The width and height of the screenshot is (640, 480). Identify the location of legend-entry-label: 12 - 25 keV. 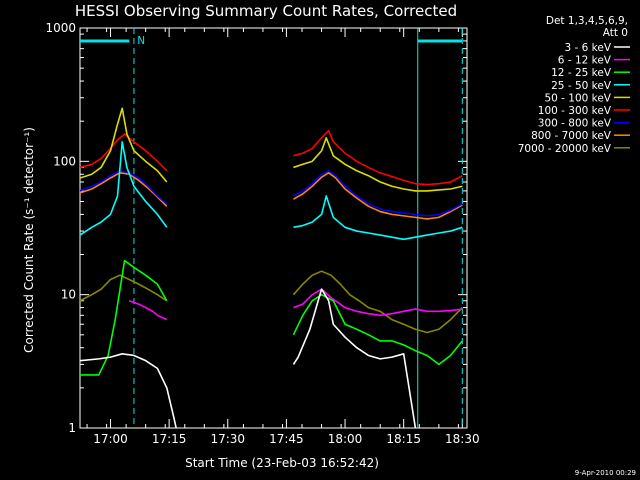
(581, 73).